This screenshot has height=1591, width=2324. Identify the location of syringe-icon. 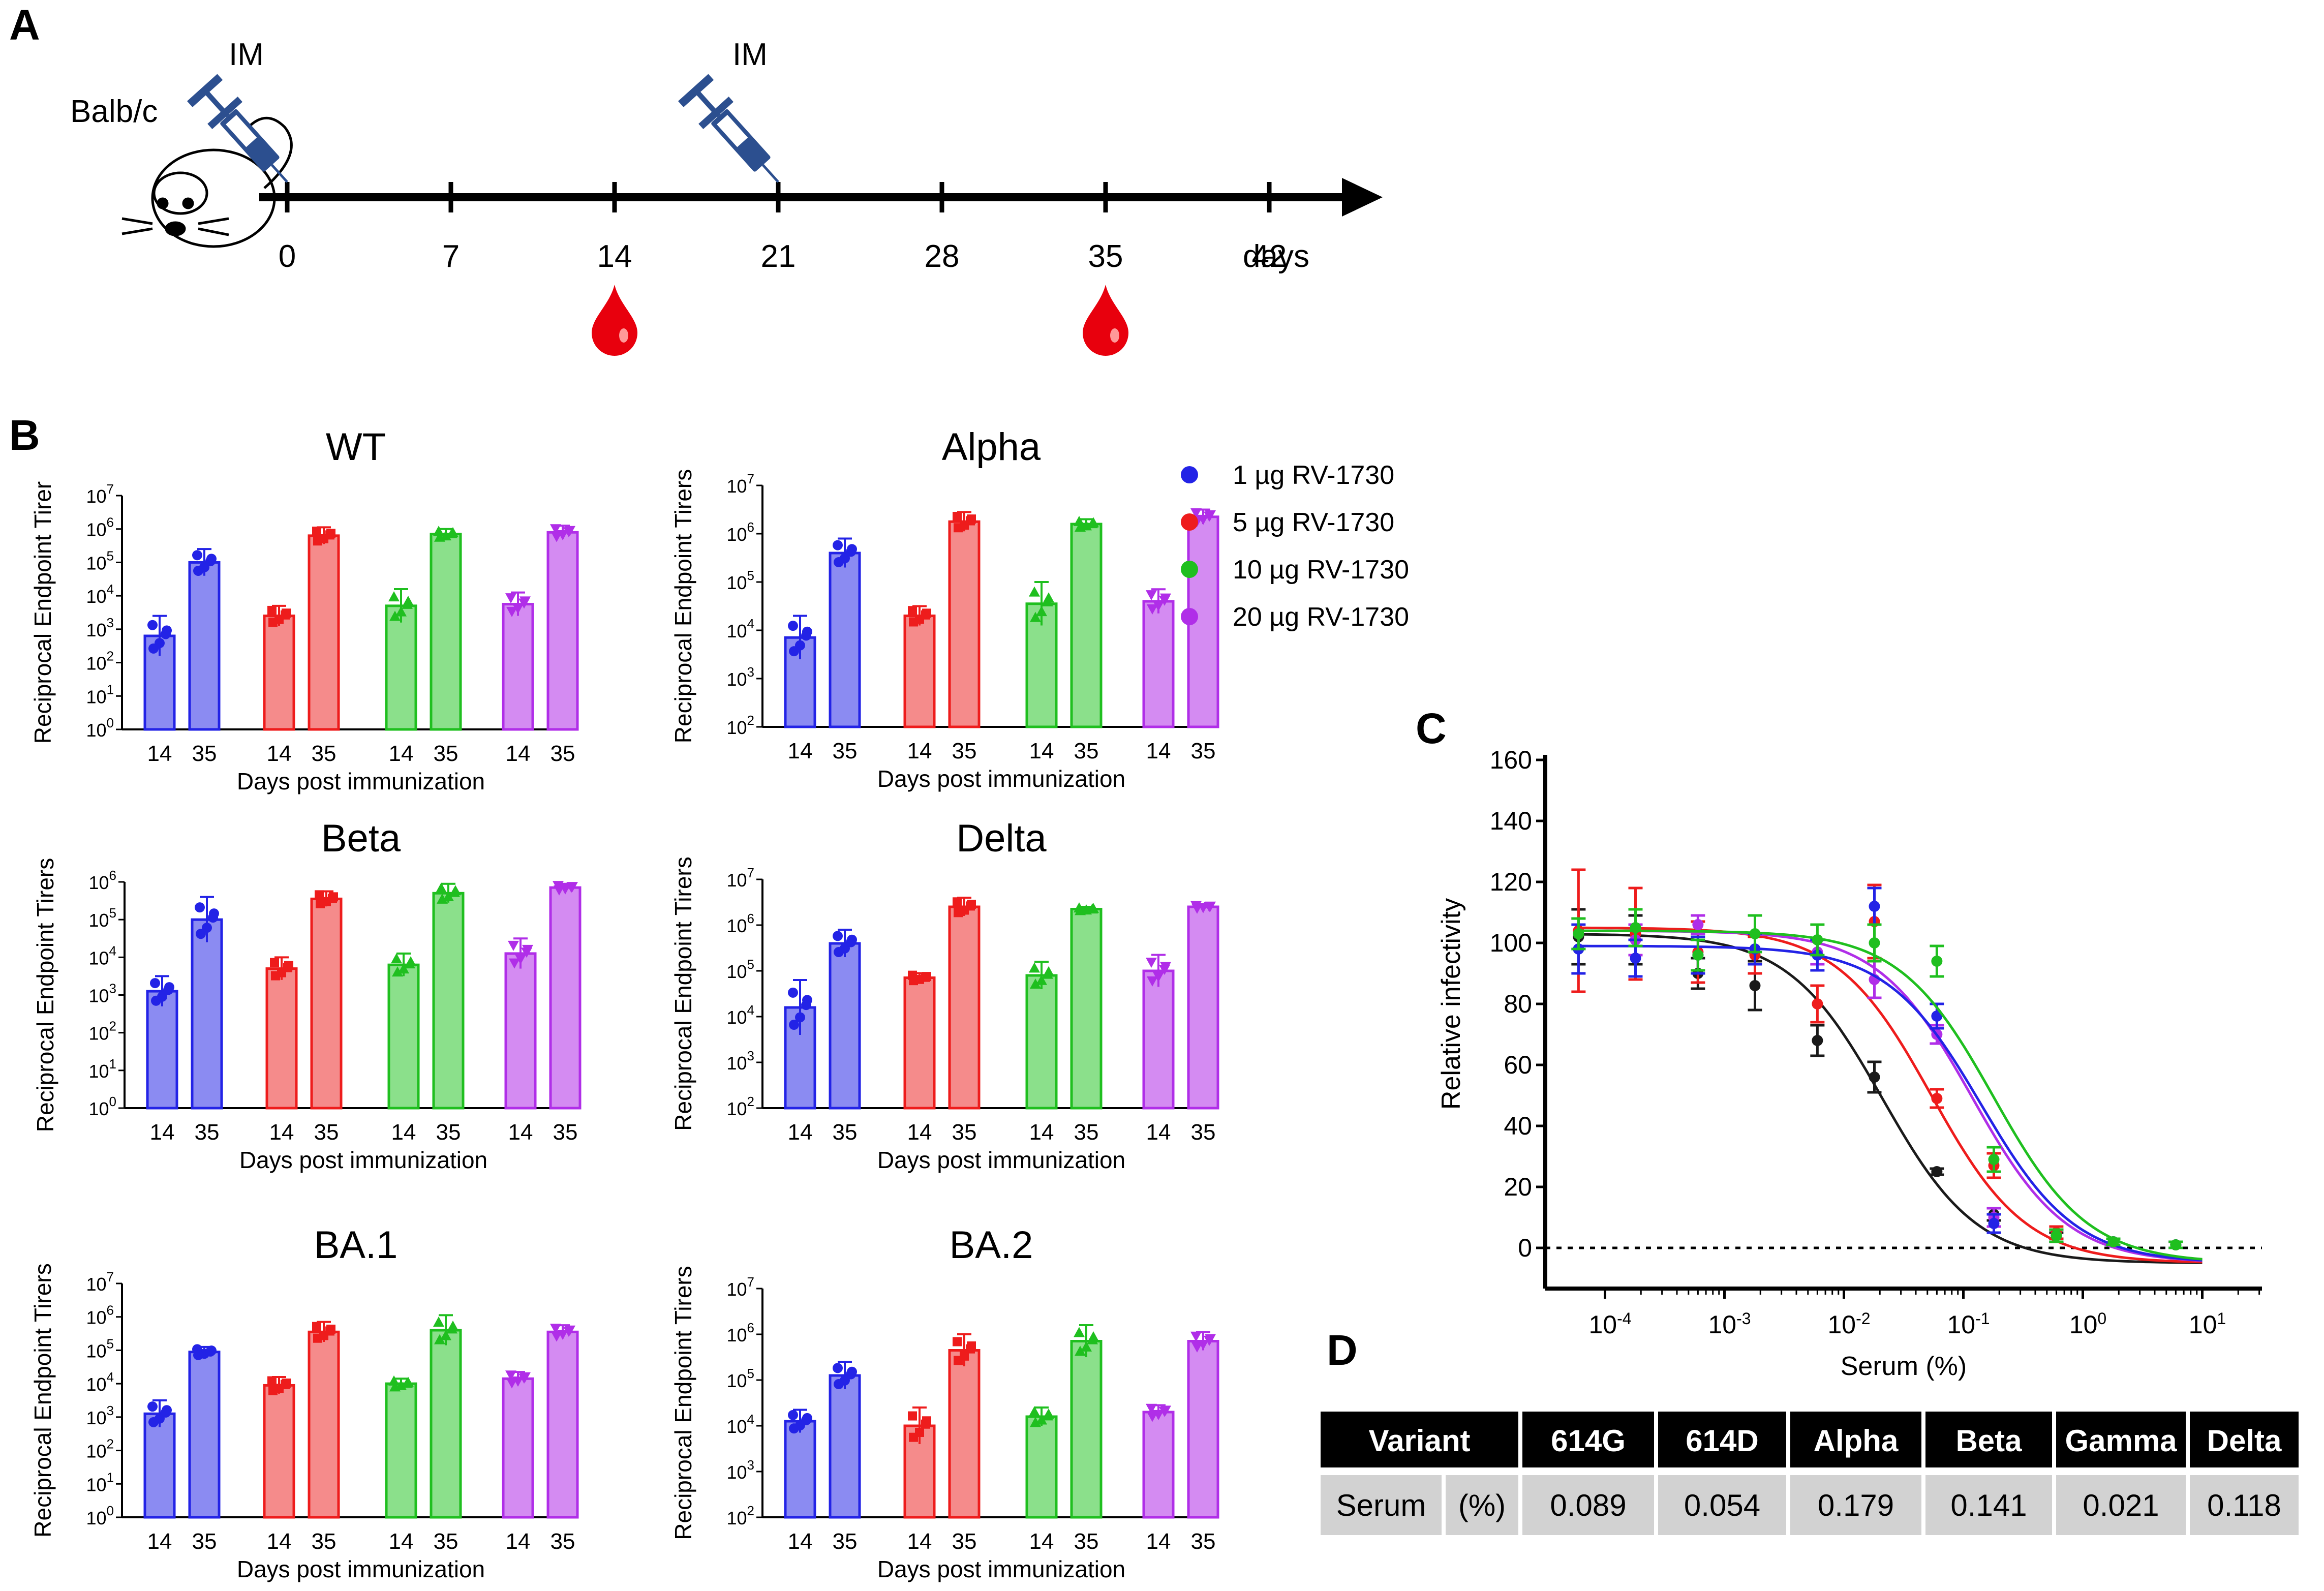
(728, 128).